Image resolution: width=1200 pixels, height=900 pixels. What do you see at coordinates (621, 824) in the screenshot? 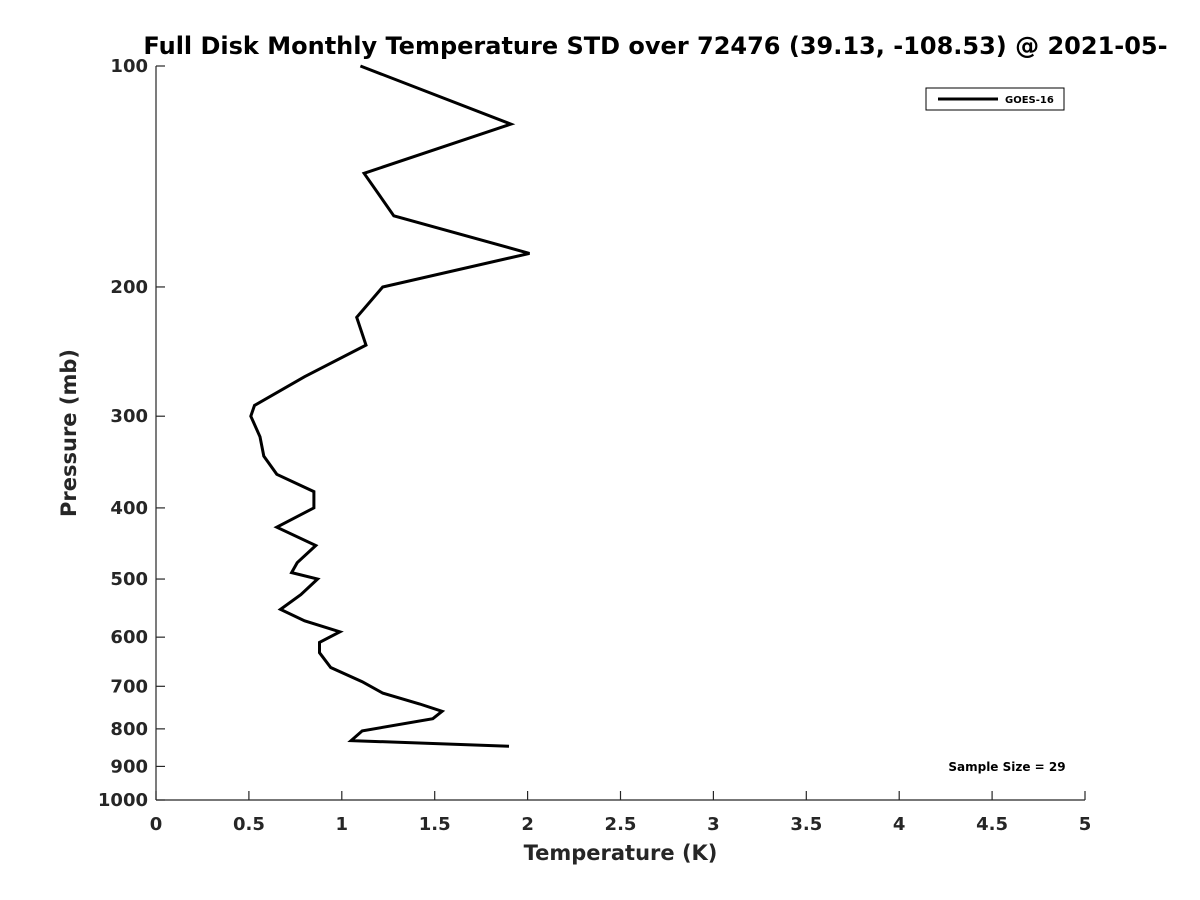
I see `x-tick-label: 2.5` at bounding box center [621, 824].